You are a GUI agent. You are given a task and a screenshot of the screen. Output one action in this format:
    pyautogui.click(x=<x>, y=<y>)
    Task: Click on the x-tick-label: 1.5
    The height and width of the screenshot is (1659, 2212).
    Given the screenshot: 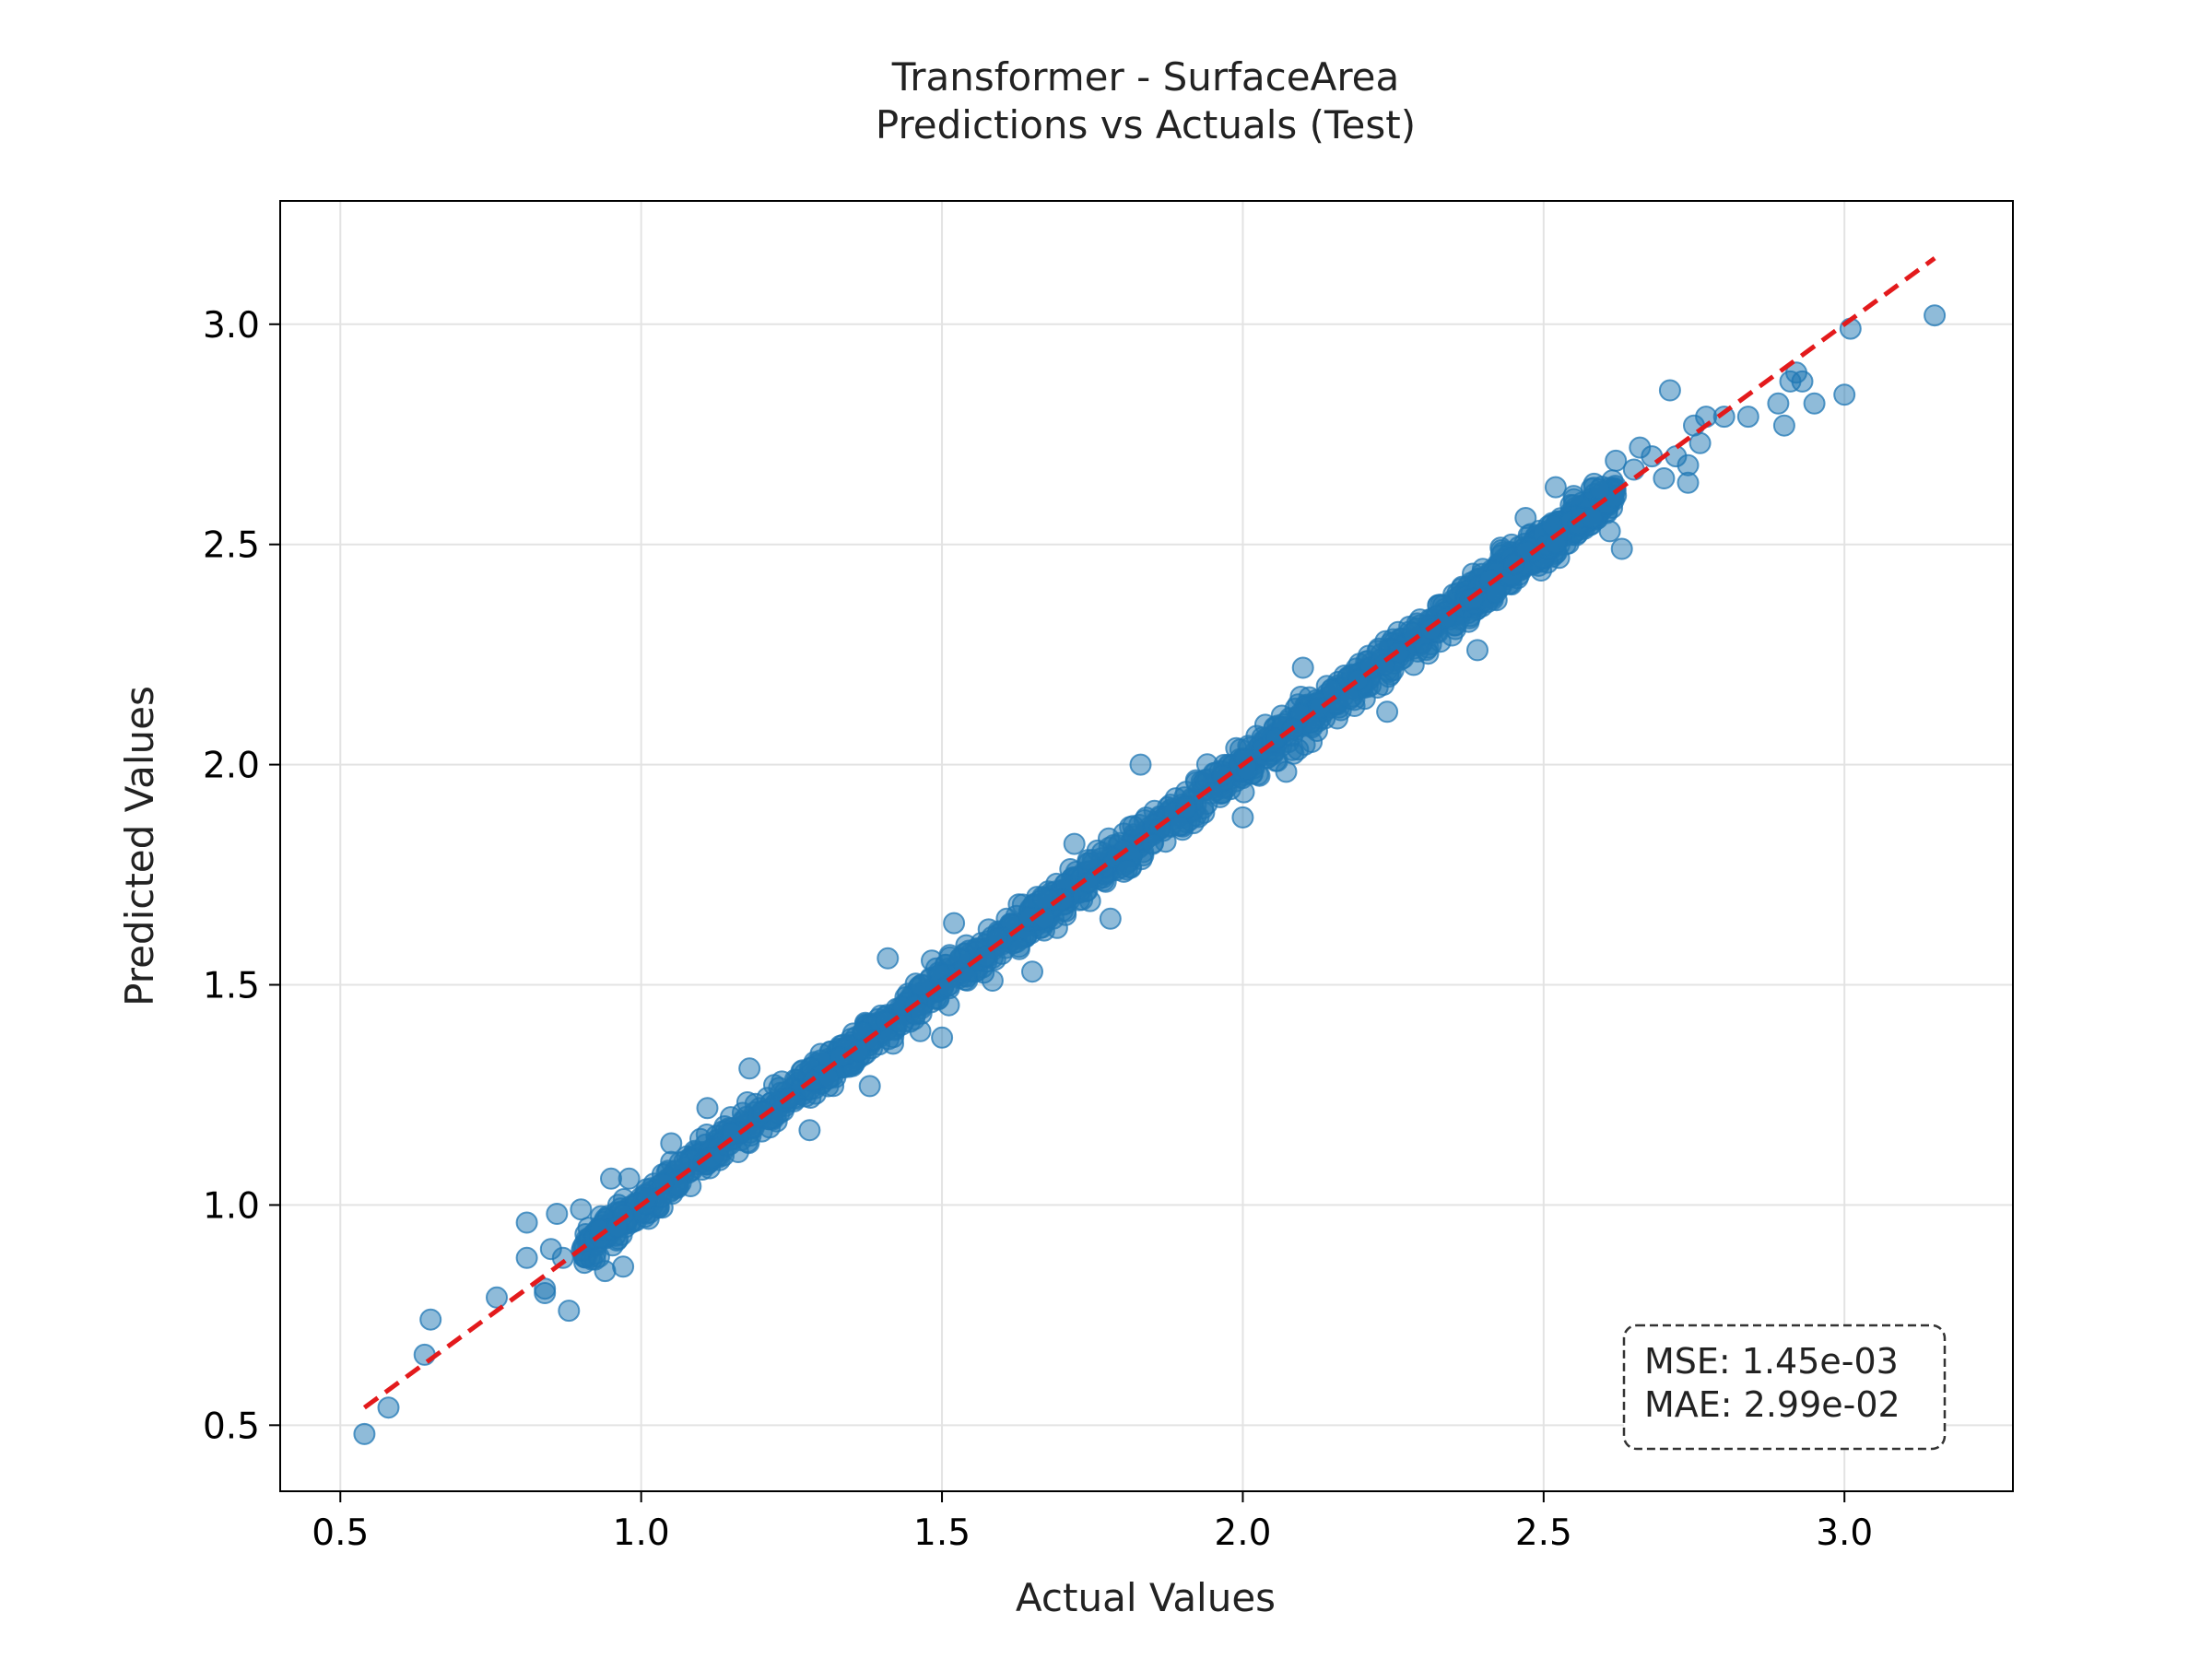 What is the action you would take?
    pyautogui.click(x=942, y=1533)
    